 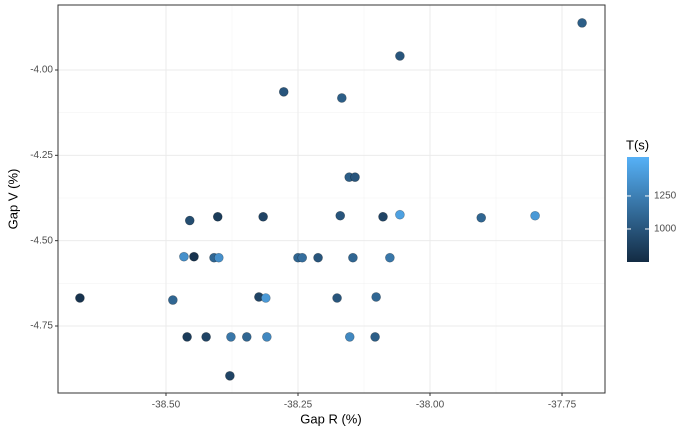 I want to click on x-tick-label: -37.75, so click(x=562, y=405).